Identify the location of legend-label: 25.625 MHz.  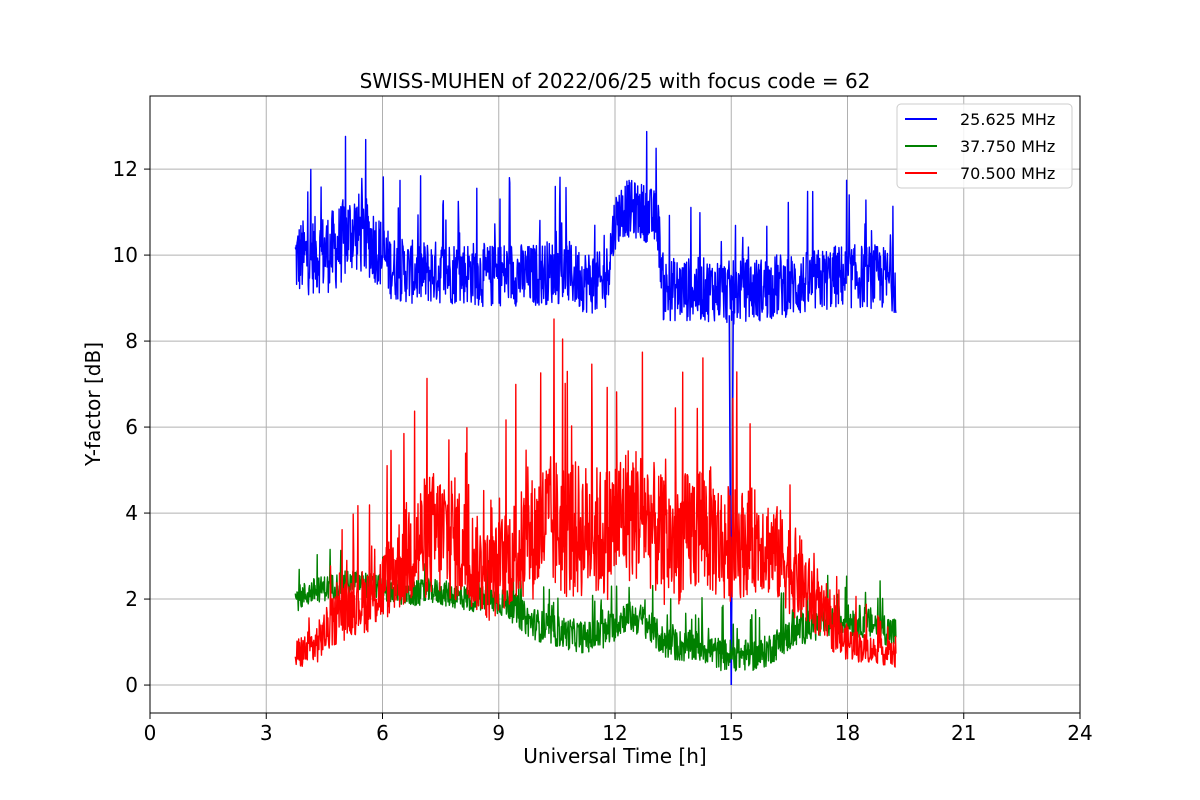
(1007, 119).